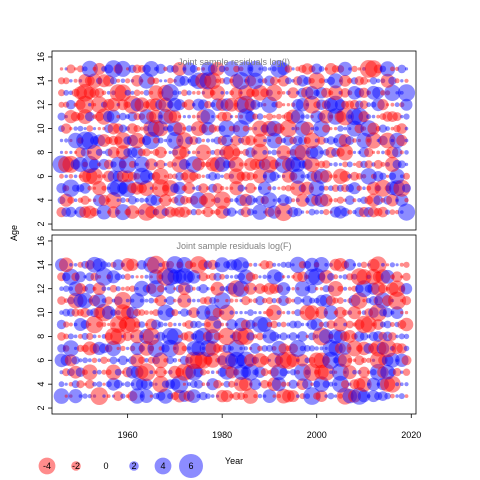 The image size is (480, 480). I want to click on legend-label: 0, so click(105, 466).